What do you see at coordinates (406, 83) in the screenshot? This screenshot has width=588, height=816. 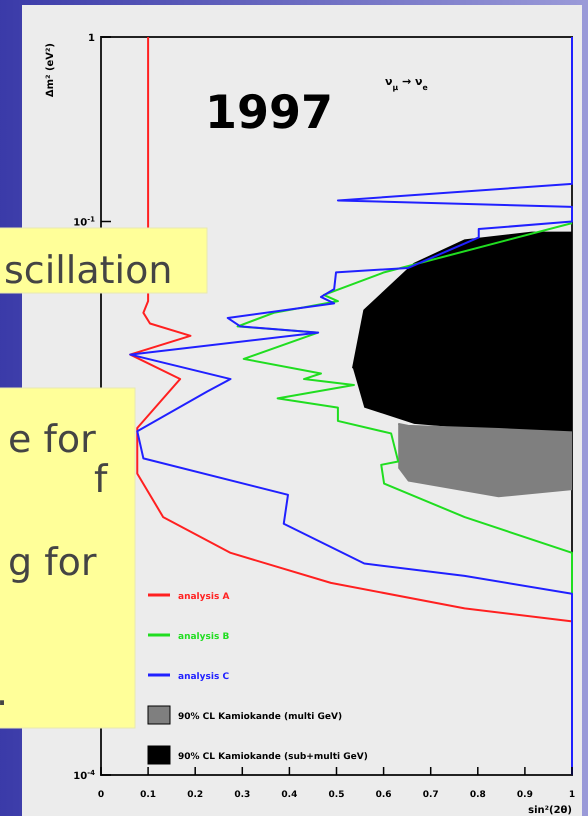 I see `annotation: ν$_{μ}$ → ν$_{e}$` at bounding box center [406, 83].